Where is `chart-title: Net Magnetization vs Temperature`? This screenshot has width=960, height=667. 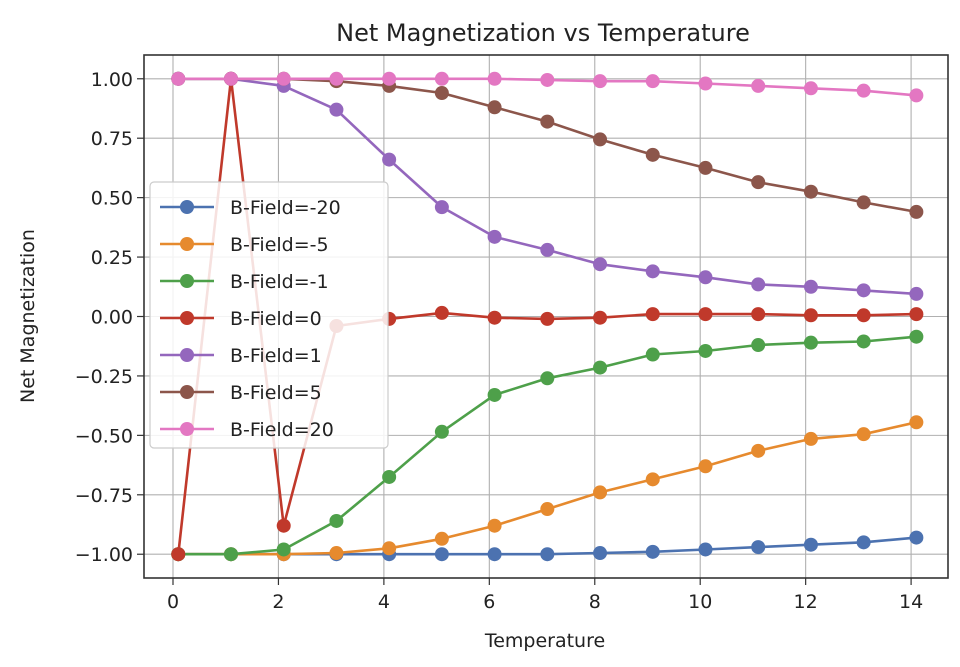
chart-title: Net Magnetization vs Temperature is located at coordinates (543, 33).